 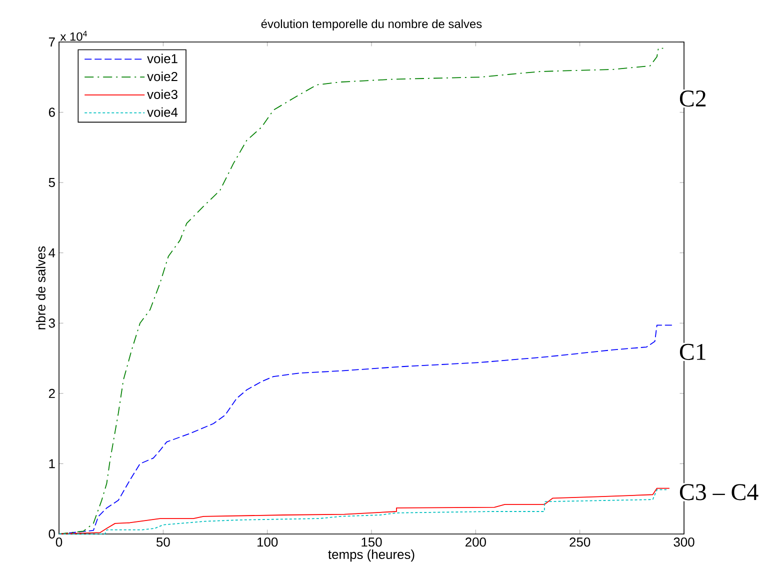 I want to click on y-tick-label: 1, so click(x=52, y=463).